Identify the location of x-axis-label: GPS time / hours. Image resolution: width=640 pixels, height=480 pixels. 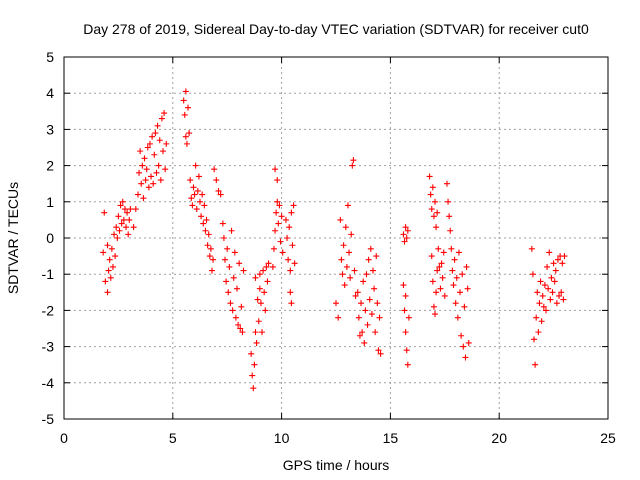
(336, 465).